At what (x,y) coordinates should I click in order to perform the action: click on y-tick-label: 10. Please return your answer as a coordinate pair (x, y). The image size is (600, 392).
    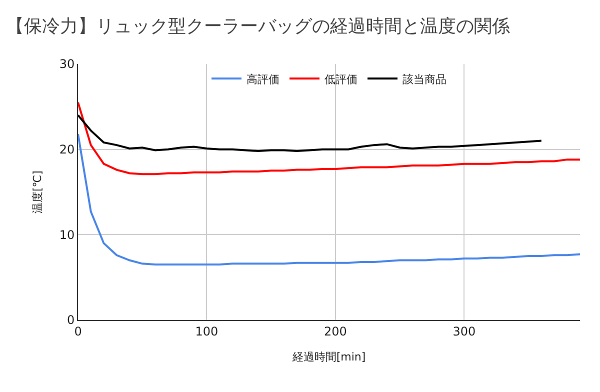
    Looking at the image, I should click on (67, 235).